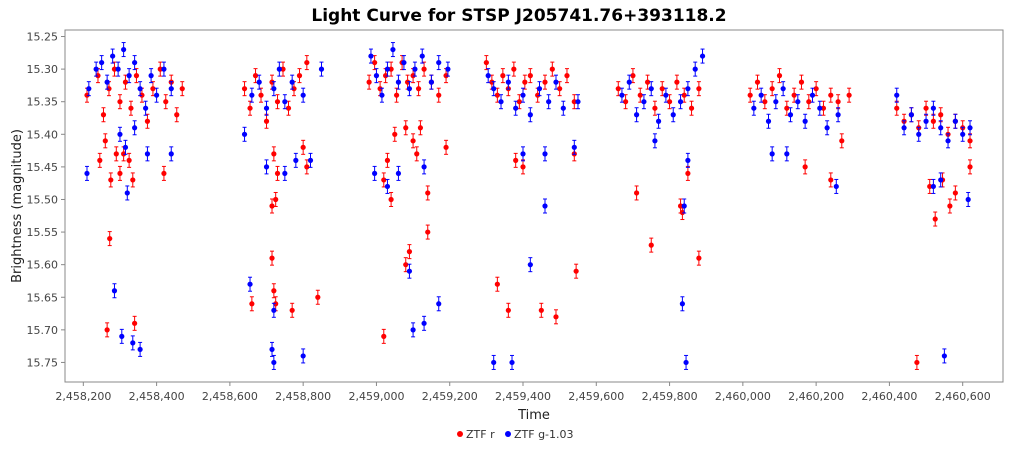  Describe the element at coordinates (43, 297) in the screenshot. I see `y-tick-label: 15.65` at that location.